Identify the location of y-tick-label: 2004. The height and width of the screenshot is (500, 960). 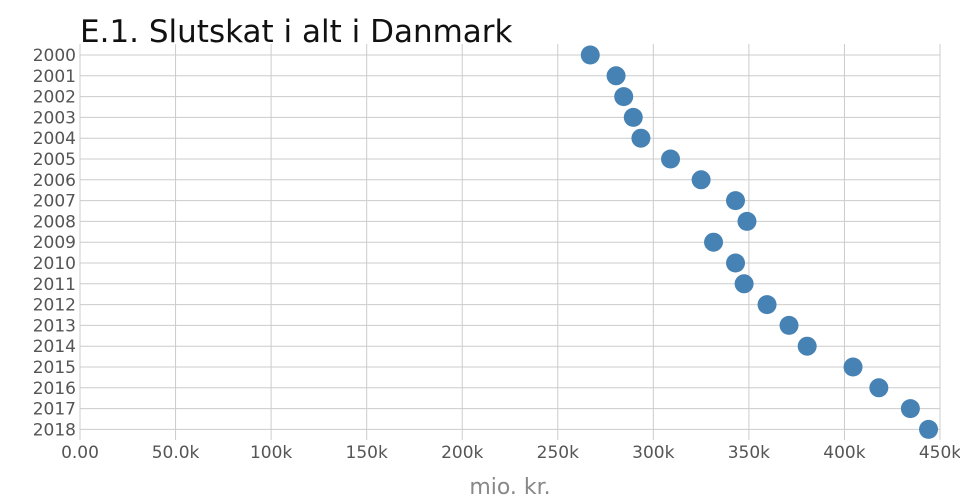
(54, 139).